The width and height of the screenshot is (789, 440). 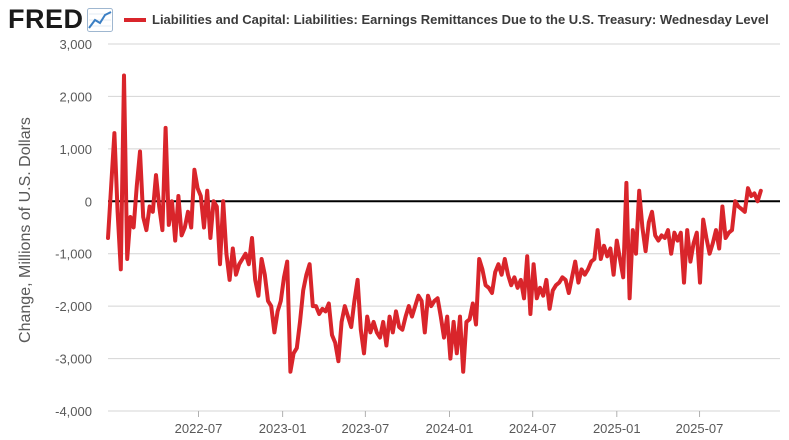 What do you see at coordinates (73, 306) in the screenshot?
I see `y-tick-label: -2,000` at bounding box center [73, 306].